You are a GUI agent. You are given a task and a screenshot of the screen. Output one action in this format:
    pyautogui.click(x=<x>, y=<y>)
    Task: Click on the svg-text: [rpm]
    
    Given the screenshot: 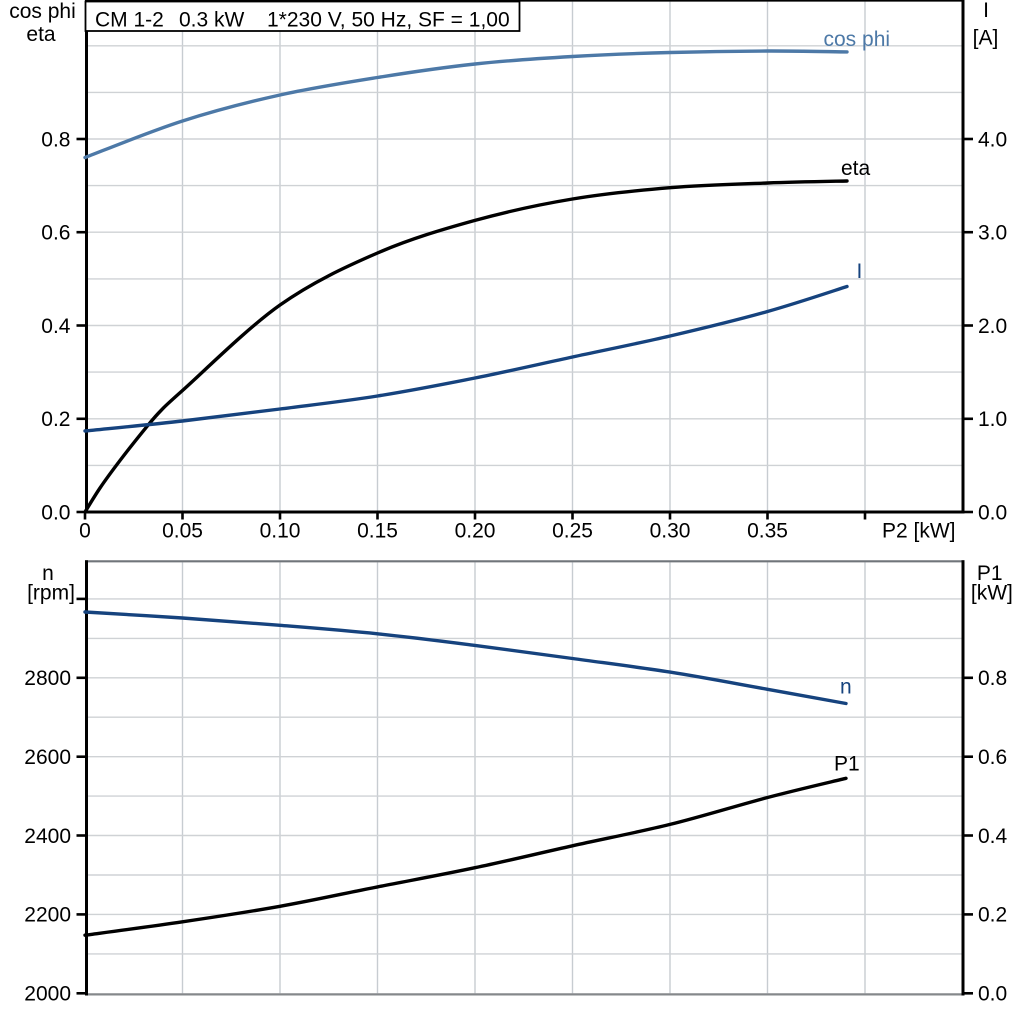 What is the action you would take?
    pyautogui.click(x=51, y=593)
    